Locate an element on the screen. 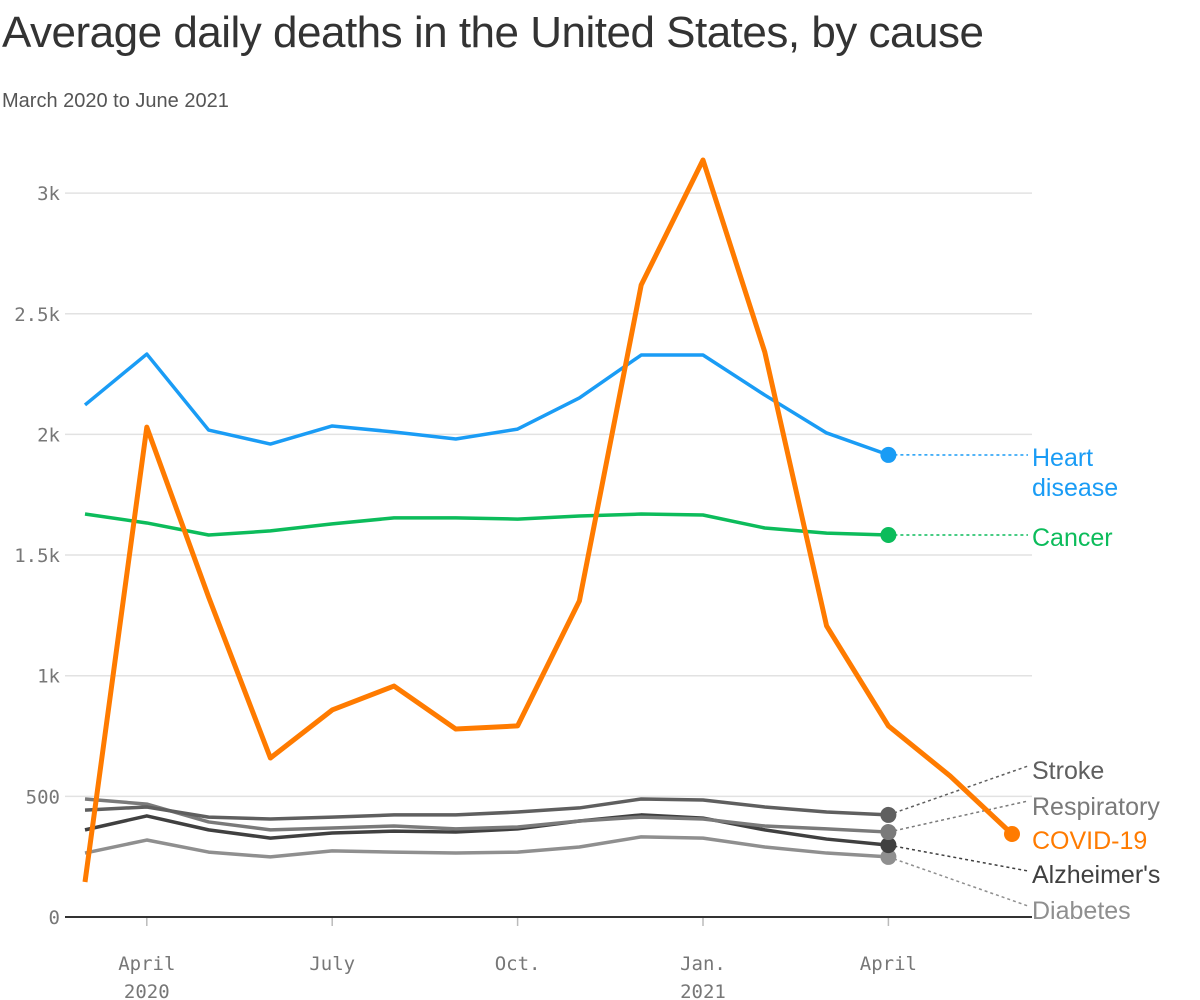  chart-subtitle: March 2020 to June 2021 is located at coordinates (115, 101).